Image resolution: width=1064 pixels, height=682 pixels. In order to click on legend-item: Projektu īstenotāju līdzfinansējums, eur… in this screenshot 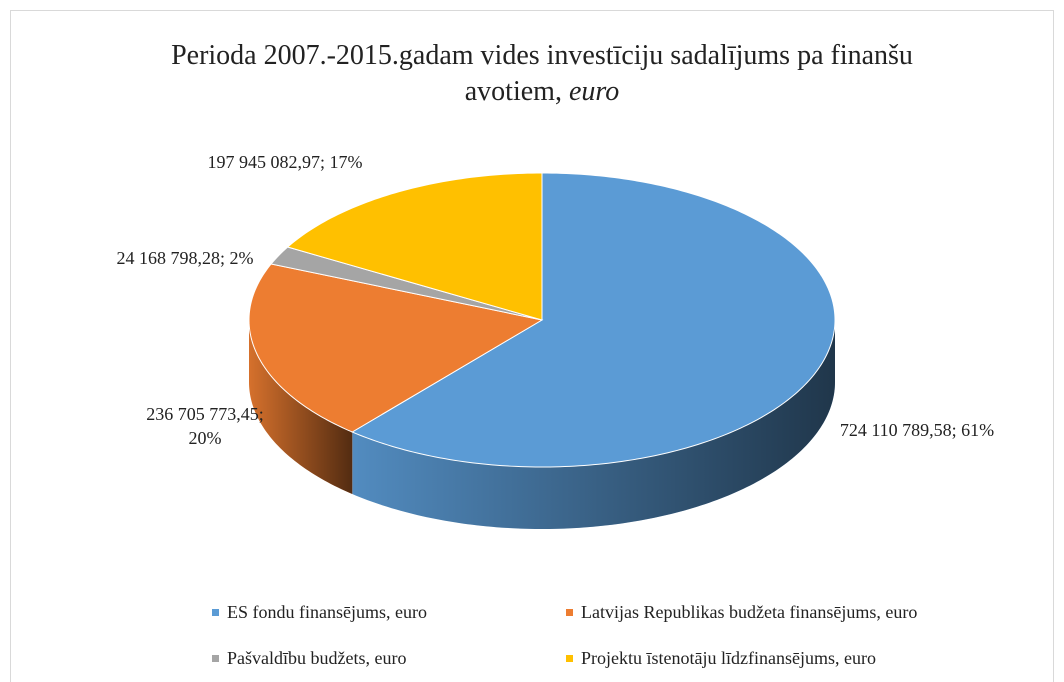, I will do `click(721, 658)`.